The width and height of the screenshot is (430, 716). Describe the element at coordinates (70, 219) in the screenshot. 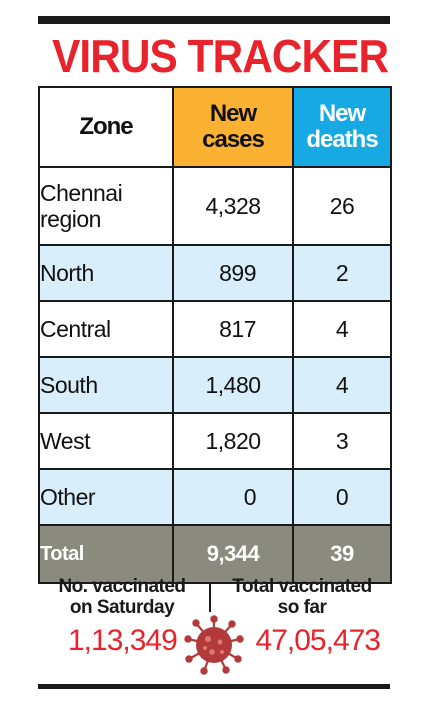

I see `zone-line2: region` at that location.